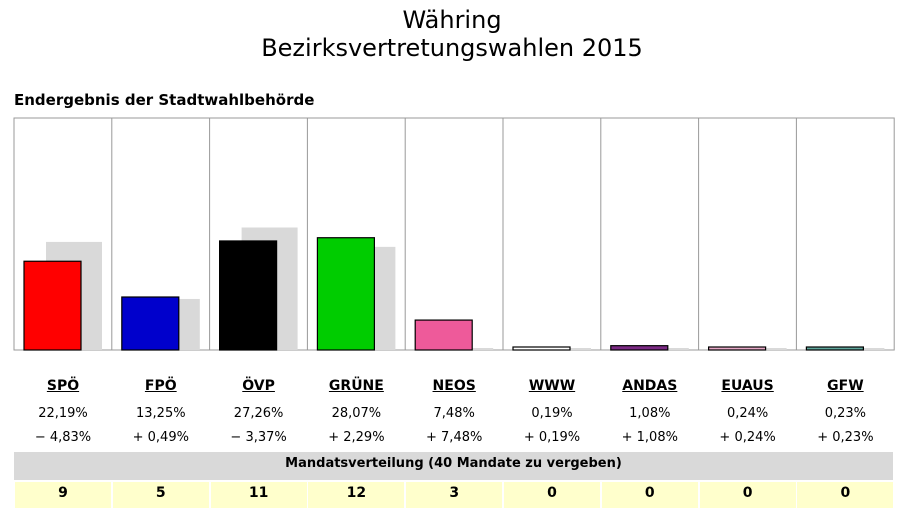 The width and height of the screenshot is (904, 519). I want to click on change-label: + 0,19%, so click(552, 437).